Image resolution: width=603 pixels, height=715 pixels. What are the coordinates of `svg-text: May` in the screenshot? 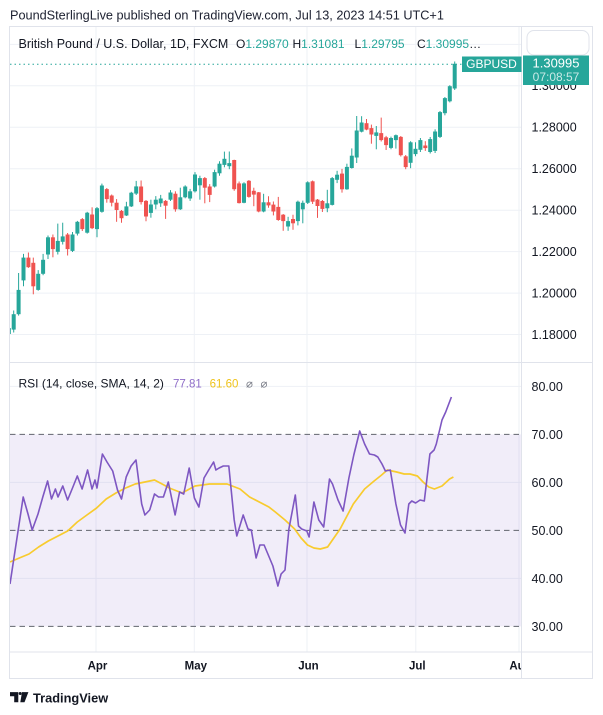 It's located at (196, 667).